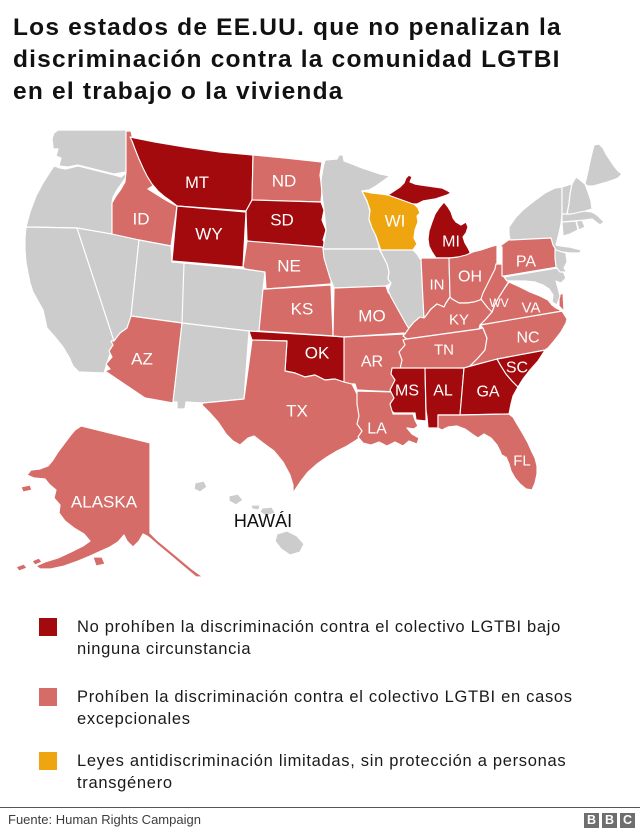 The height and width of the screenshot is (835, 640). What do you see at coordinates (517, 368) in the screenshot?
I see `svg-text: SC` at bounding box center [517, 368].